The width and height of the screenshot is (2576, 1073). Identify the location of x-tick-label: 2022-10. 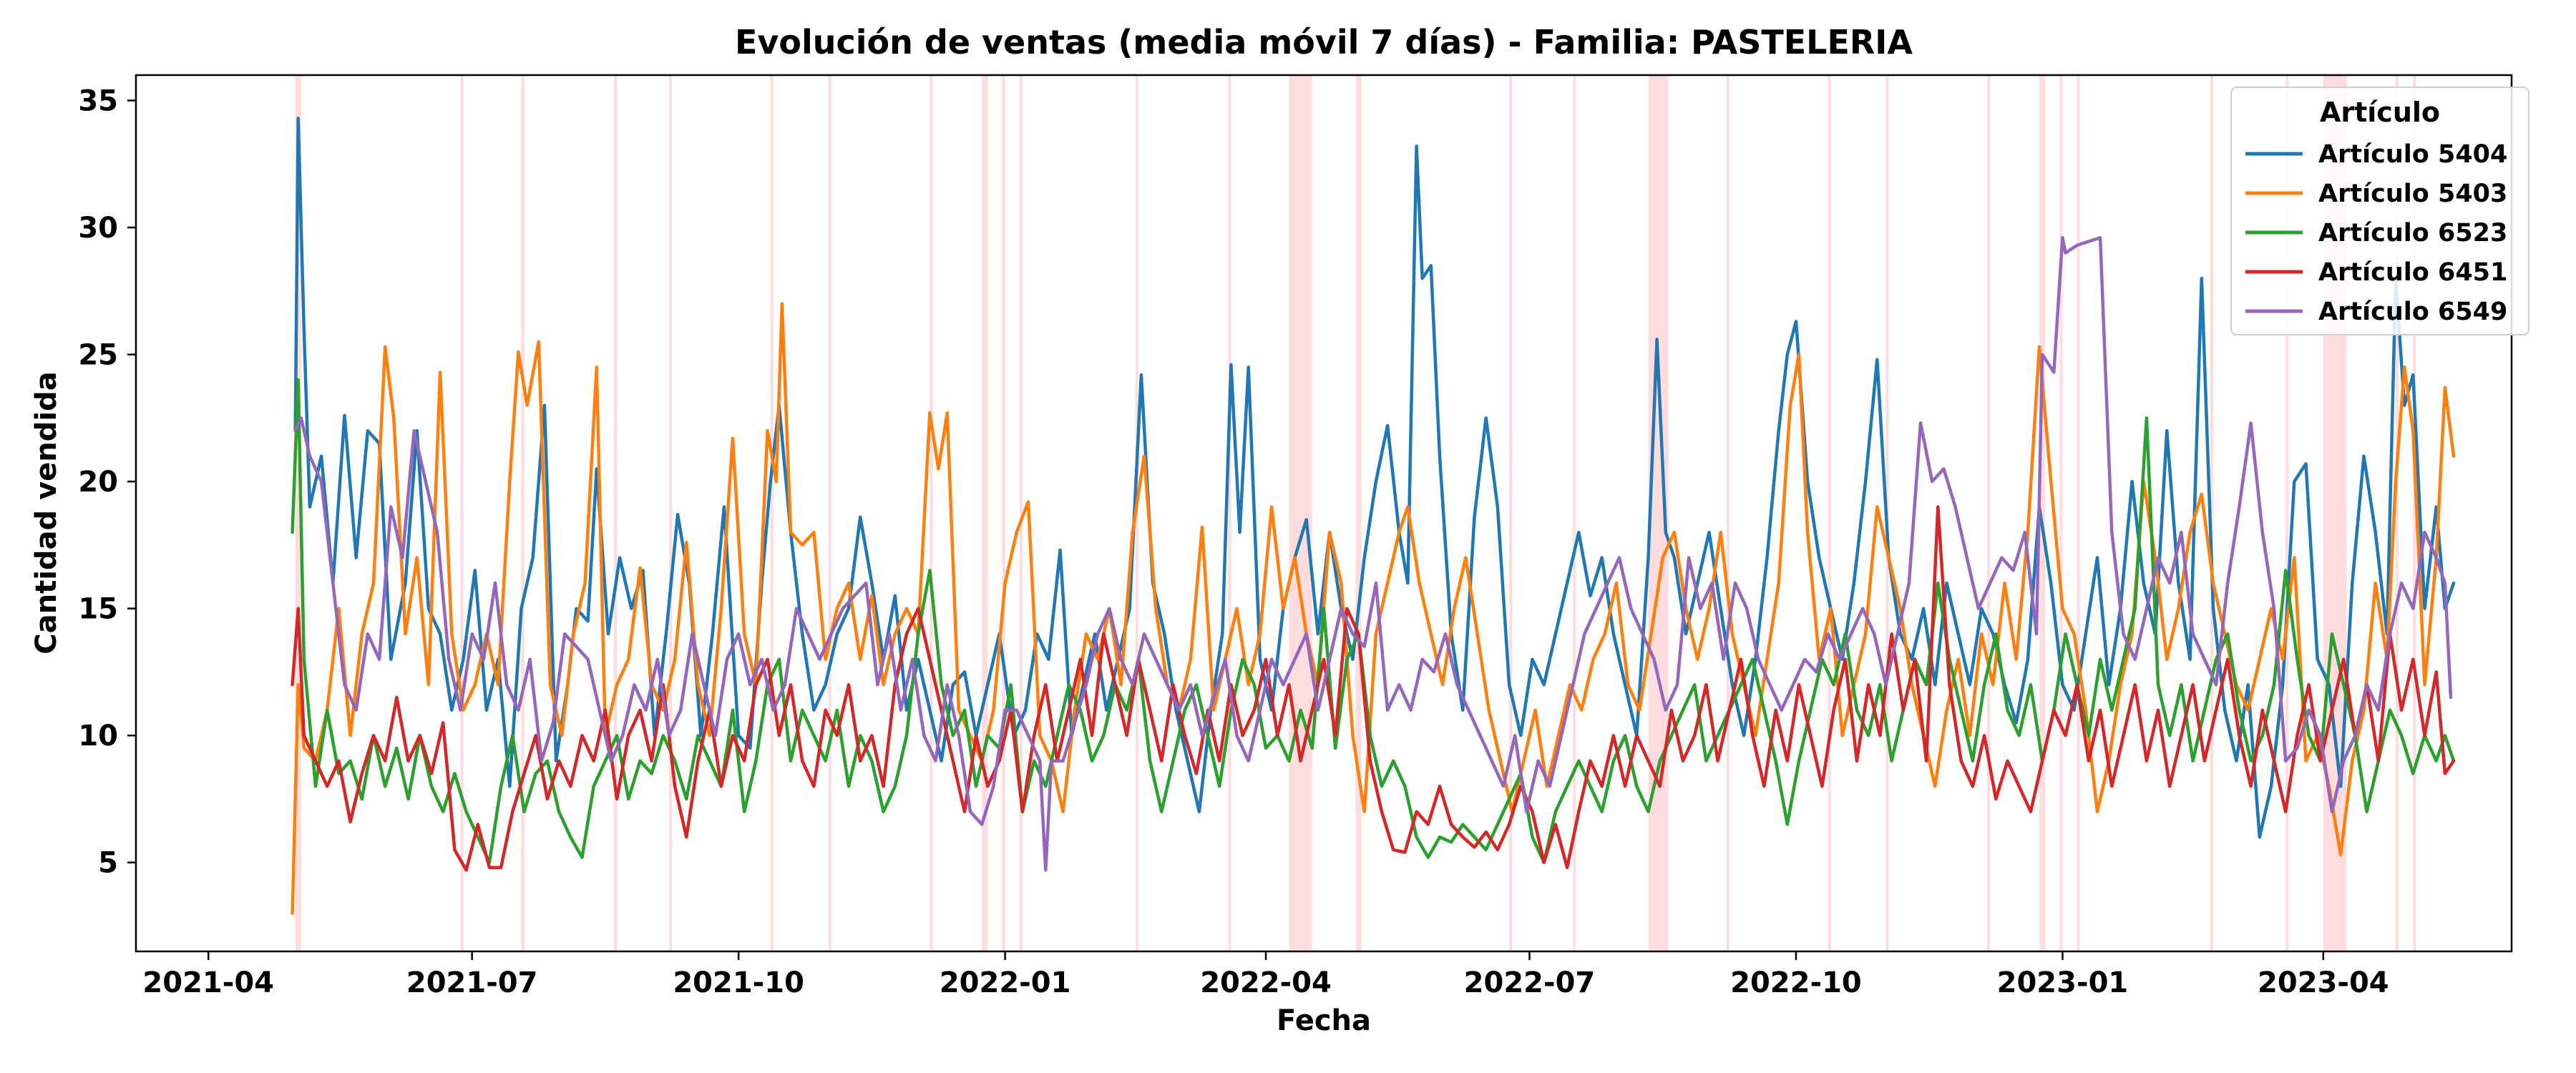
(1796, 983).